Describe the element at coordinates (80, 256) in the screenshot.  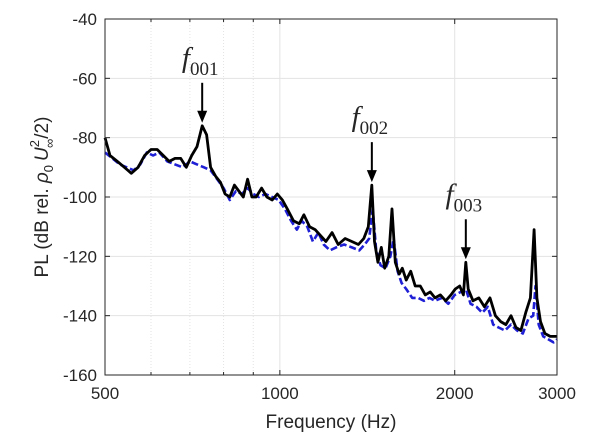
I see `y-tick-label: -120` at that location.